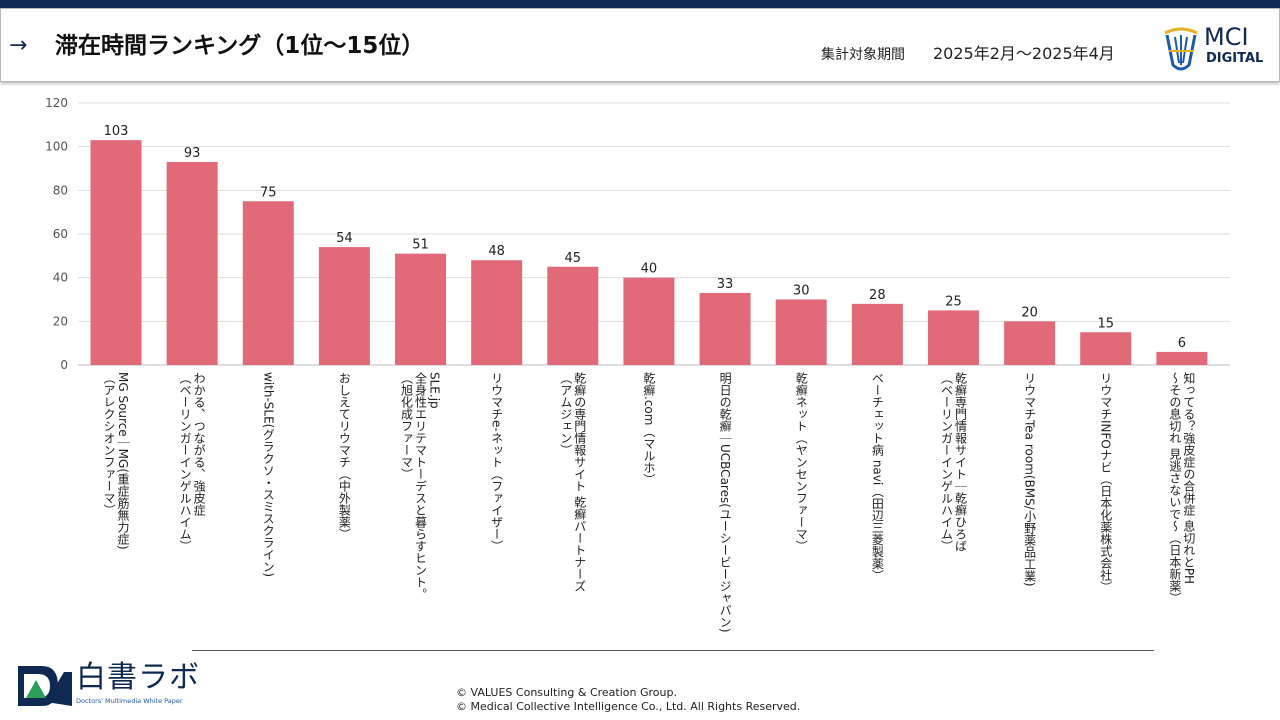 This screenshot has height=720, width=1280. What do you see at coordinates (45, 686) in the screenshot?
I see `white-paper-lab-logo-icon` at bounding box center [45, 686].